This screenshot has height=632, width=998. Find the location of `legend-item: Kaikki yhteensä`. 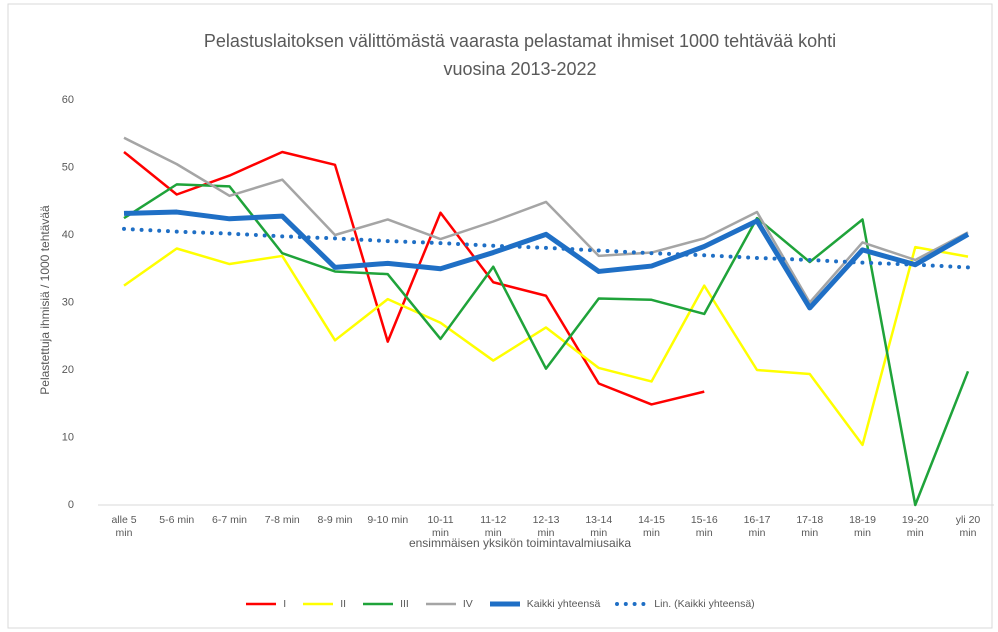

legend-item: Kaikki yhteensä is located at coordinates (544, 604).